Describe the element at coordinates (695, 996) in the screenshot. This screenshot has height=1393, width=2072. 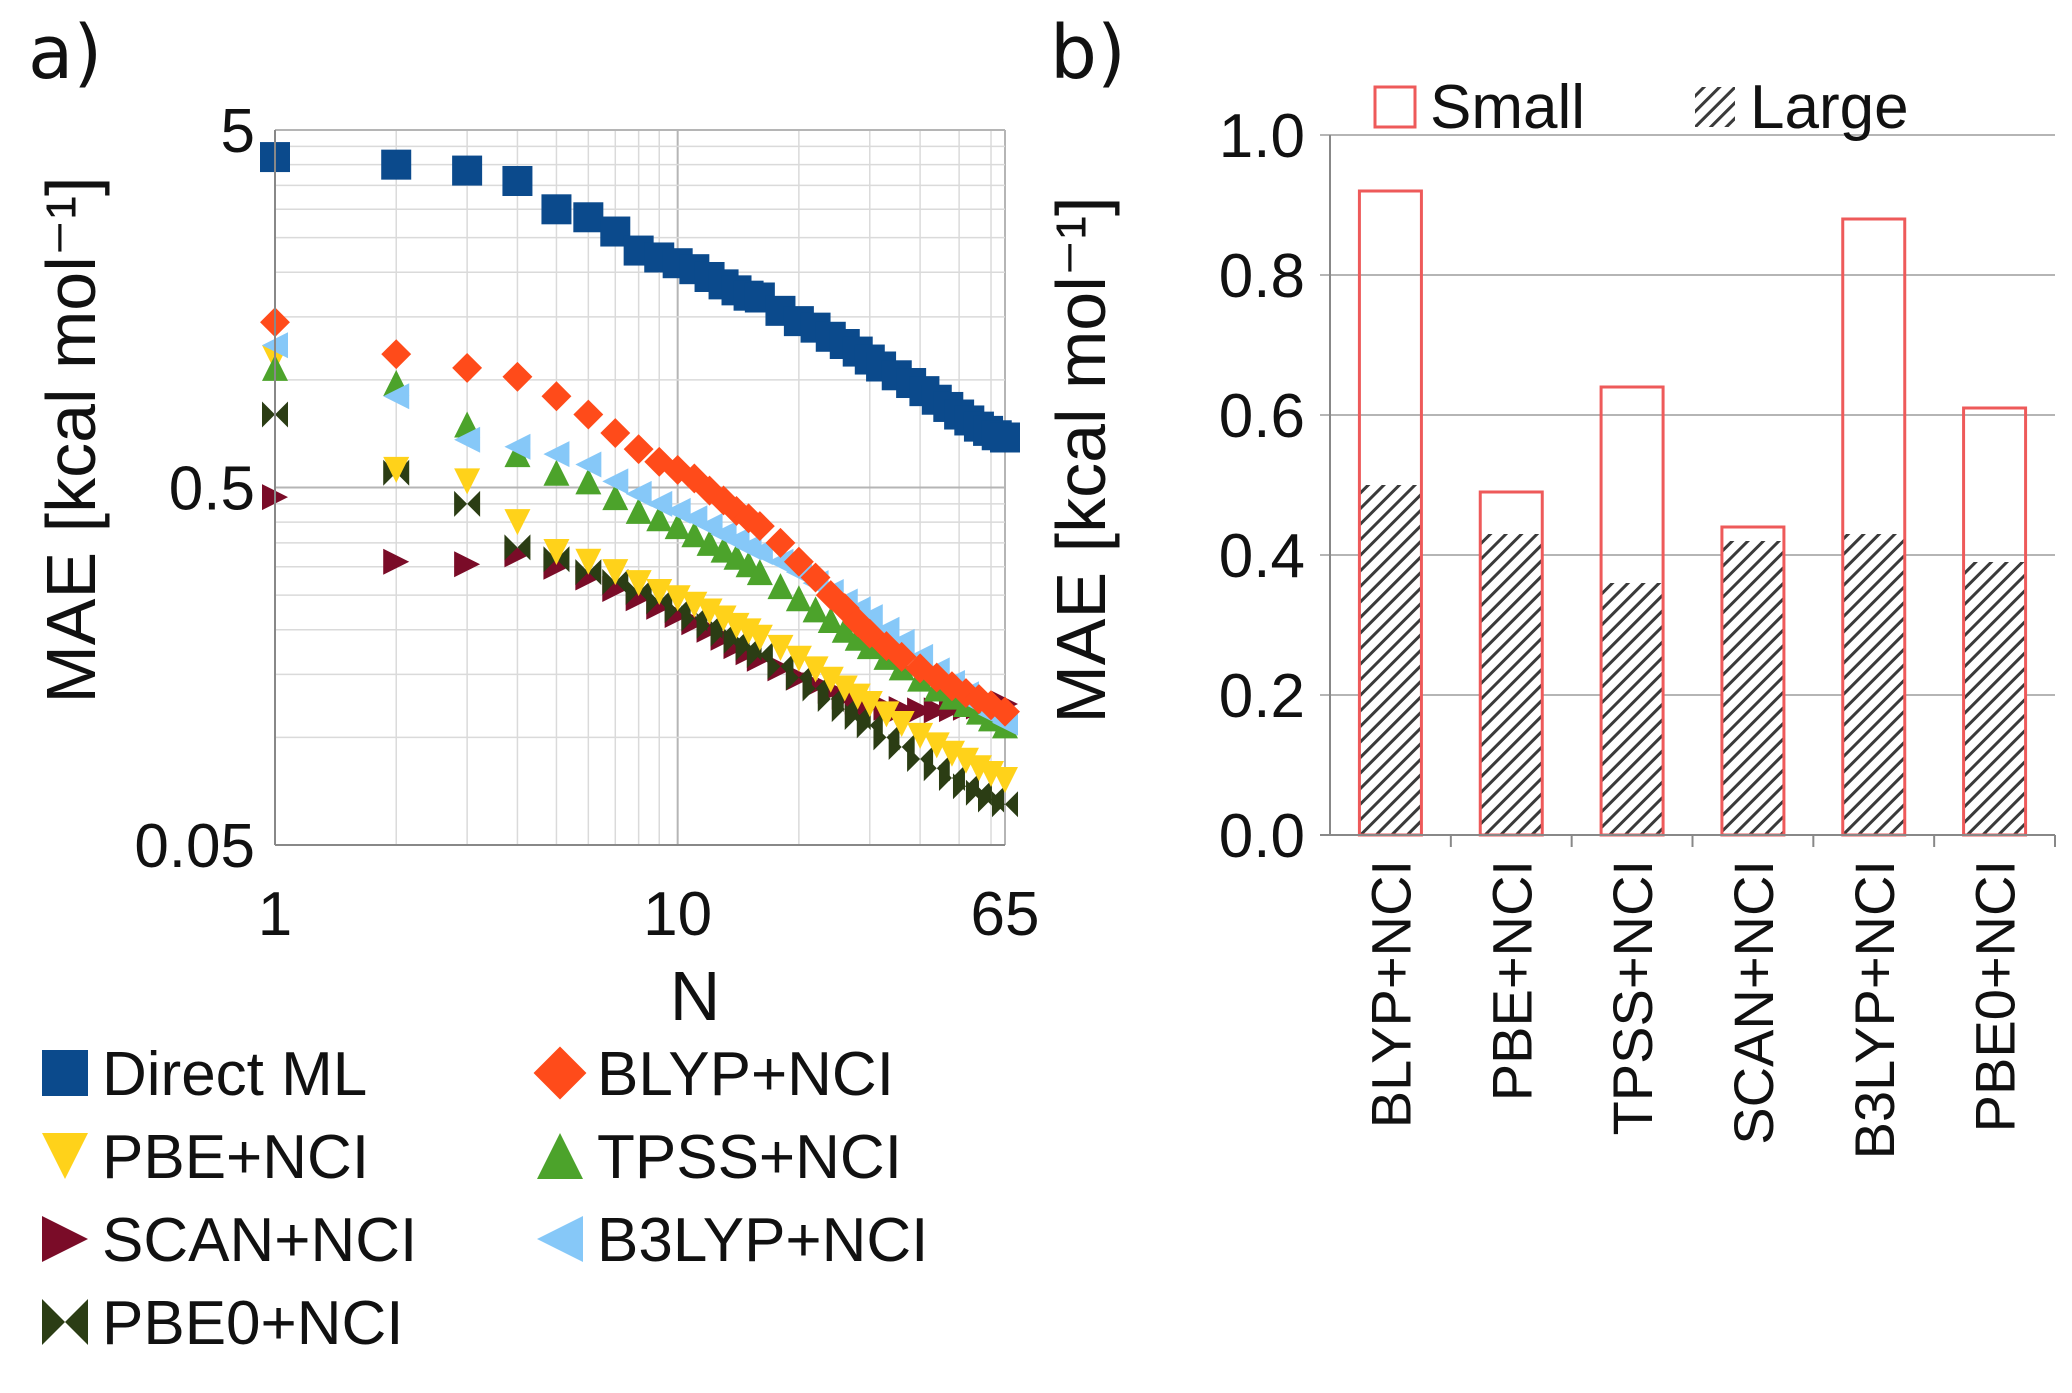
I see `panel-a-x-axis-title: N` at that location.